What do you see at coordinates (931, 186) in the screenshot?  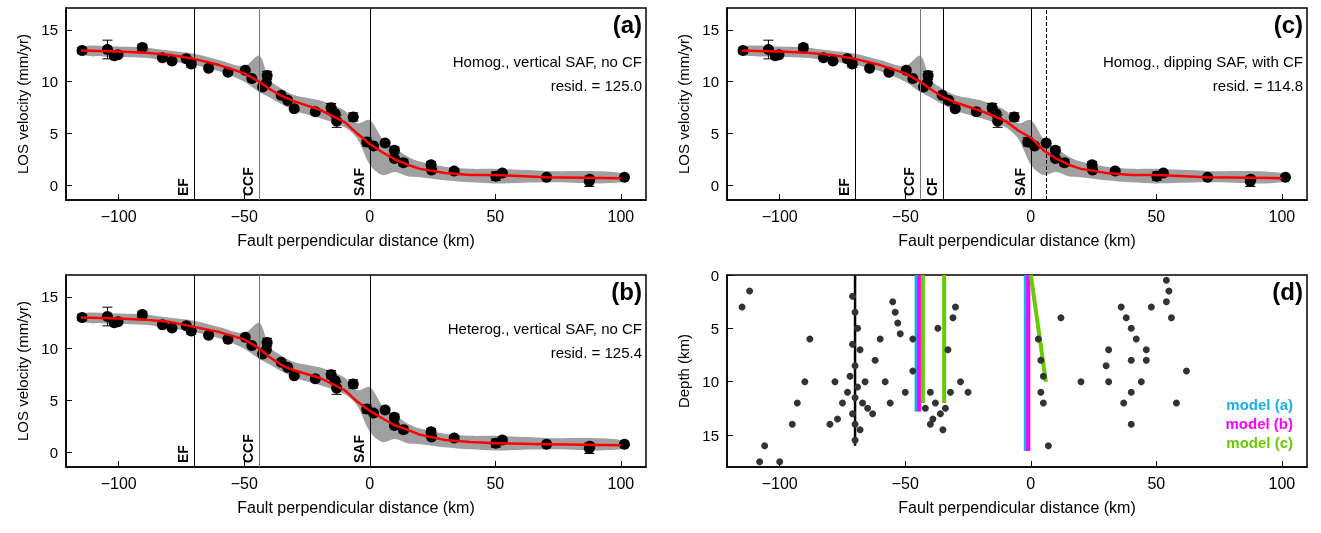 I see `ref-line-label: CF` at bounding box center [931, 186].